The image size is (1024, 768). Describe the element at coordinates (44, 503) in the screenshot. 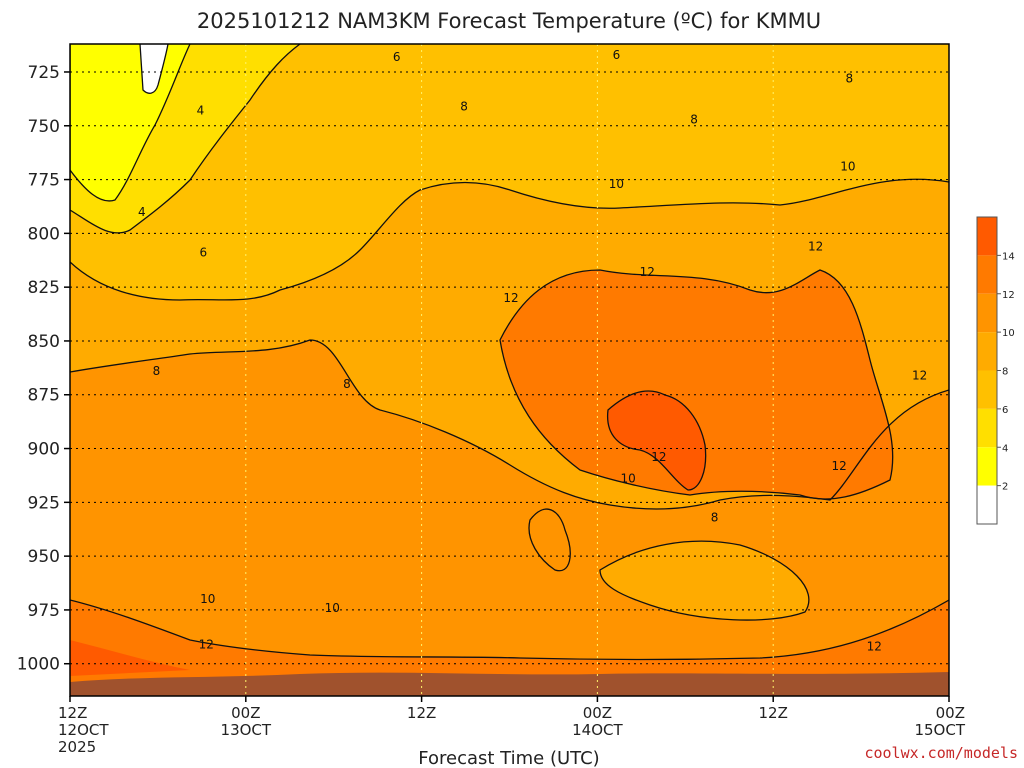

I see `y-tick-label-925: 925` at that location.